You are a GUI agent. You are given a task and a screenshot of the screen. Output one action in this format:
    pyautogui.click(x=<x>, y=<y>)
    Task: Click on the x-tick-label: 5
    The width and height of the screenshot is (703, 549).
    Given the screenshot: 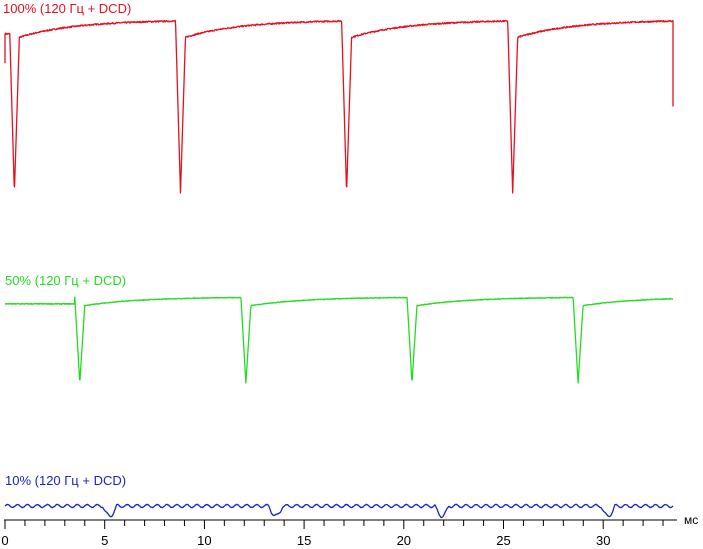 What is the action you would take?
    pyautogui.click(x=104, y=540)
    